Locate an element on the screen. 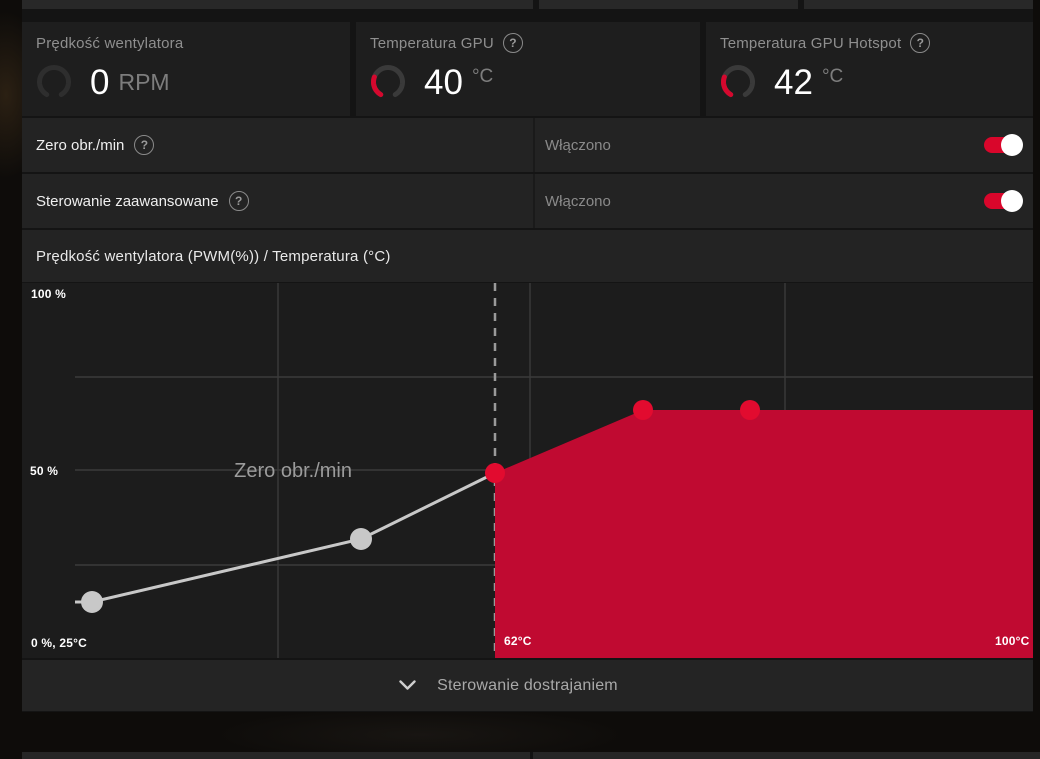 The height and width of the screenshot is (759, 1040). advanced-control-row-label: Sterowanie zaawansowane is located at coordinates (127, 201).